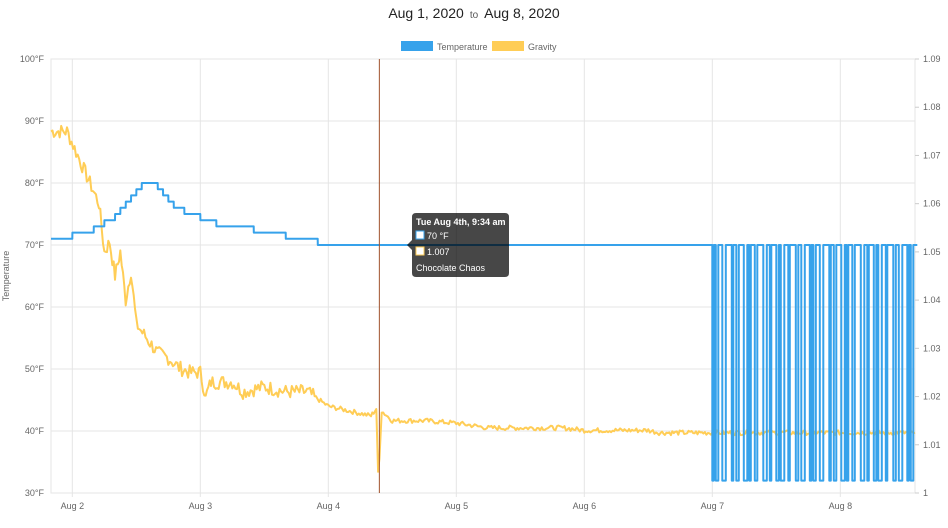 This screenshot has height=528, width=948. I want to click on x-tick-label: Aug 5, so click(457, 506).